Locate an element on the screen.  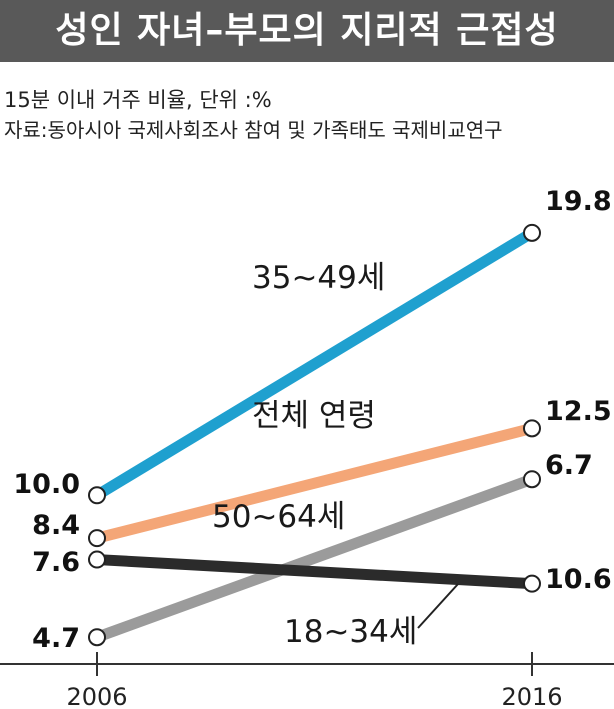
data-point-18-34-2006 is located at coordinates (97, 637).